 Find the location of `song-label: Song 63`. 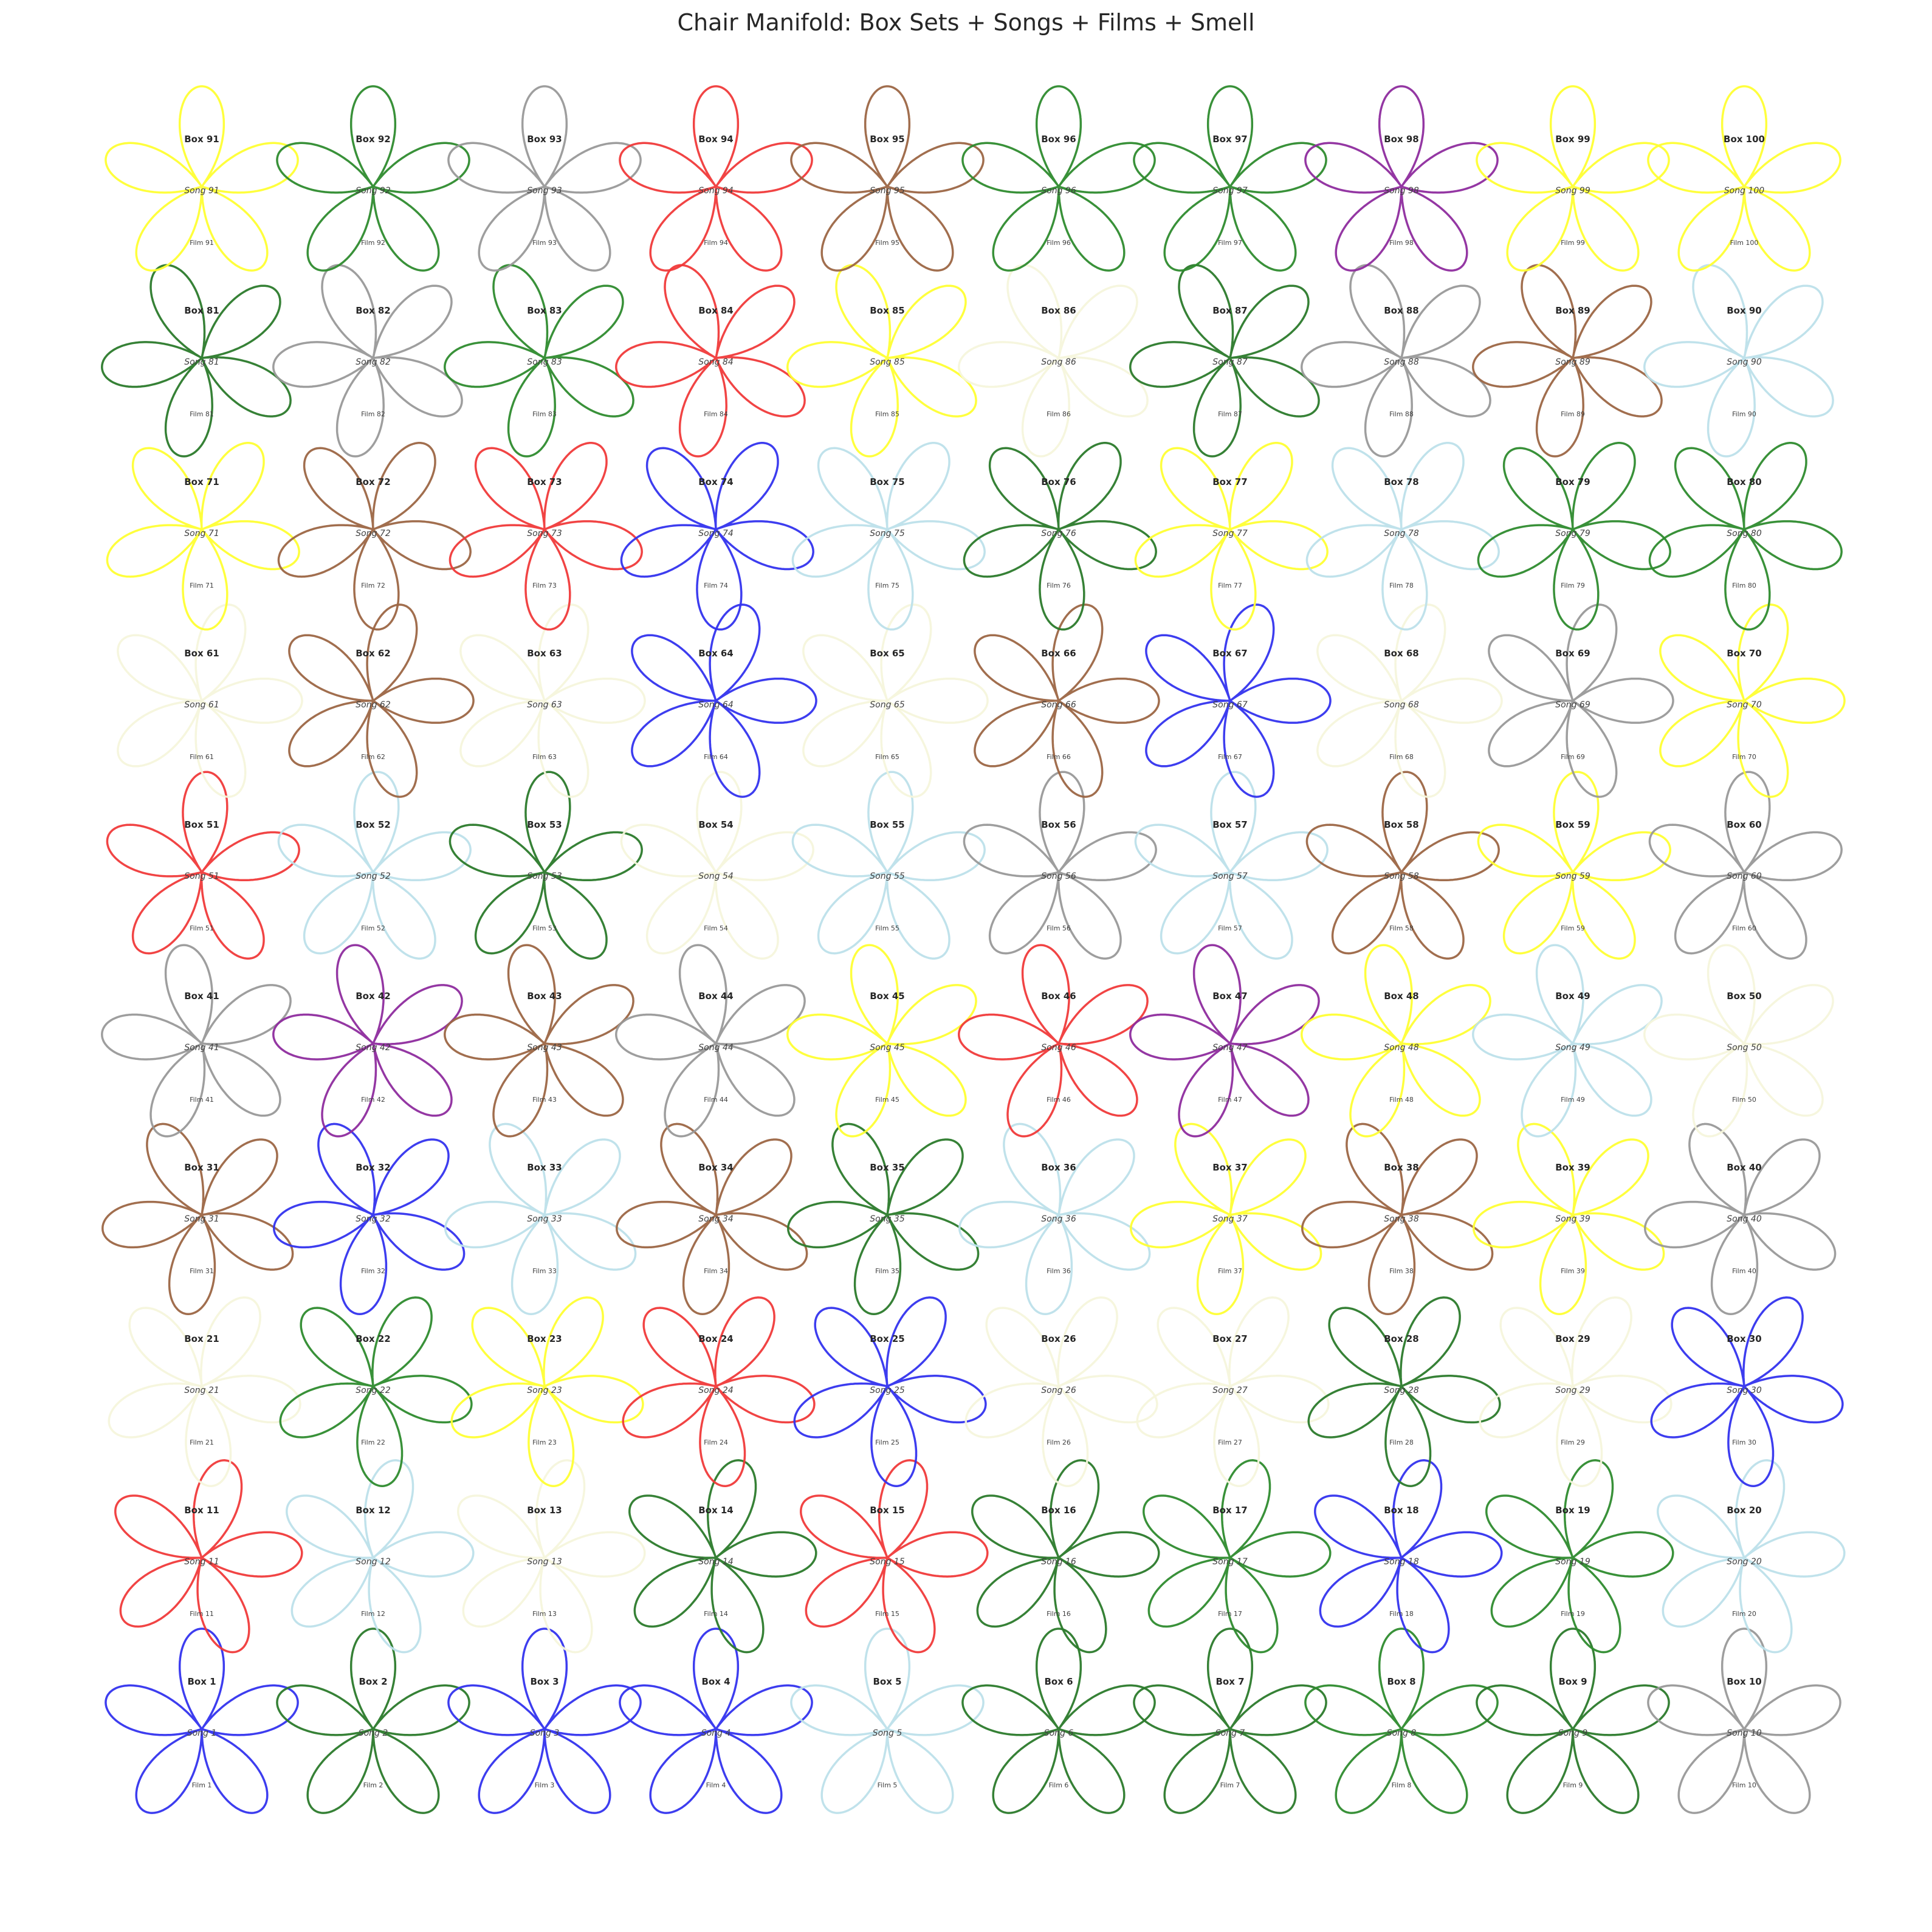

song-label: Song 63 is located at coordinates (544, 705).